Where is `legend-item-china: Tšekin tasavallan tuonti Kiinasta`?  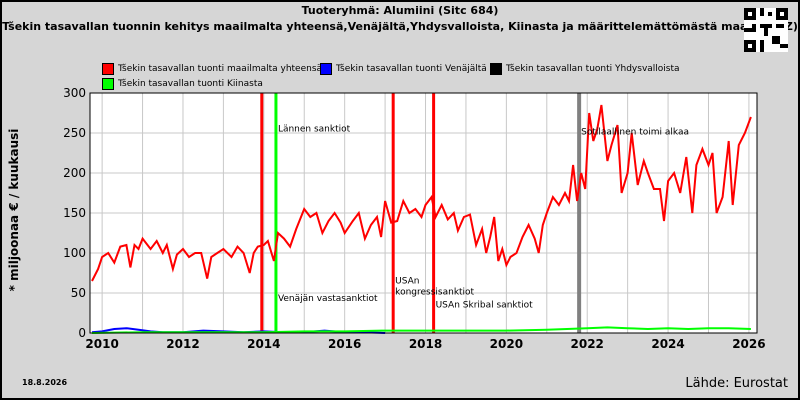
legend-item-china: Tšekin tasavallan tuonti Kiinasta is located at coordinates (182, 84).